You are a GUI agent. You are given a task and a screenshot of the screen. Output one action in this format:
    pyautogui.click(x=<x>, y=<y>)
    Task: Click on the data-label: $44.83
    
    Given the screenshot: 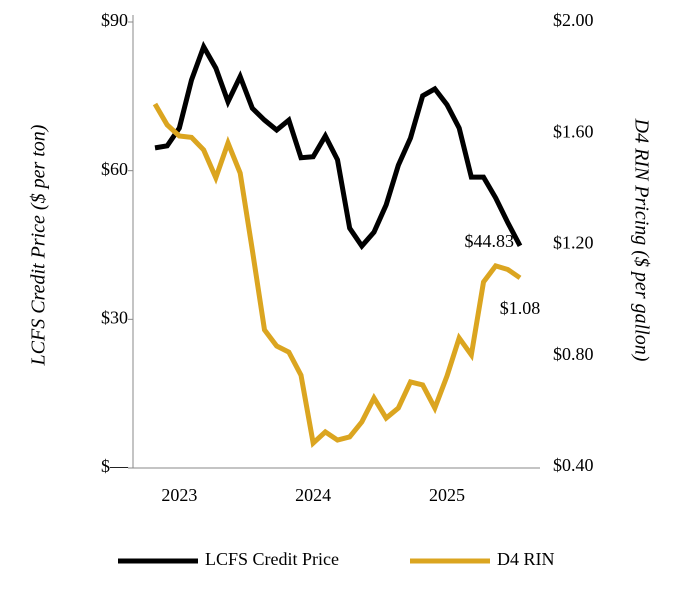 What is the action you would take?
    pyautogui.click(x=490, y=241)
    